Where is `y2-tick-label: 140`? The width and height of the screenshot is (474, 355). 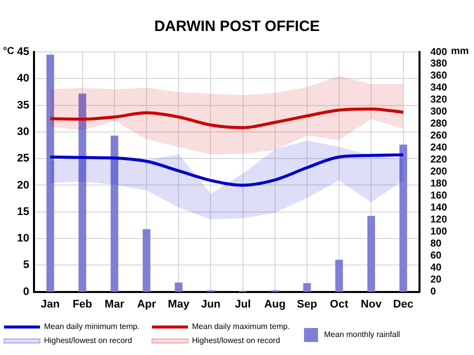 y2-tick-label: 140 is located at coordinates (439, 208).